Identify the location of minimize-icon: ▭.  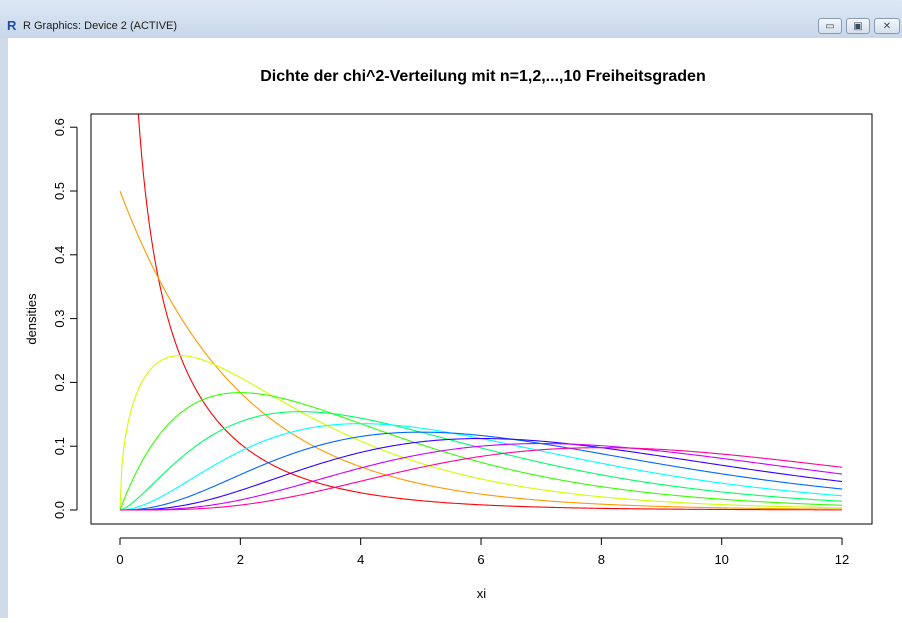
(830, 26).